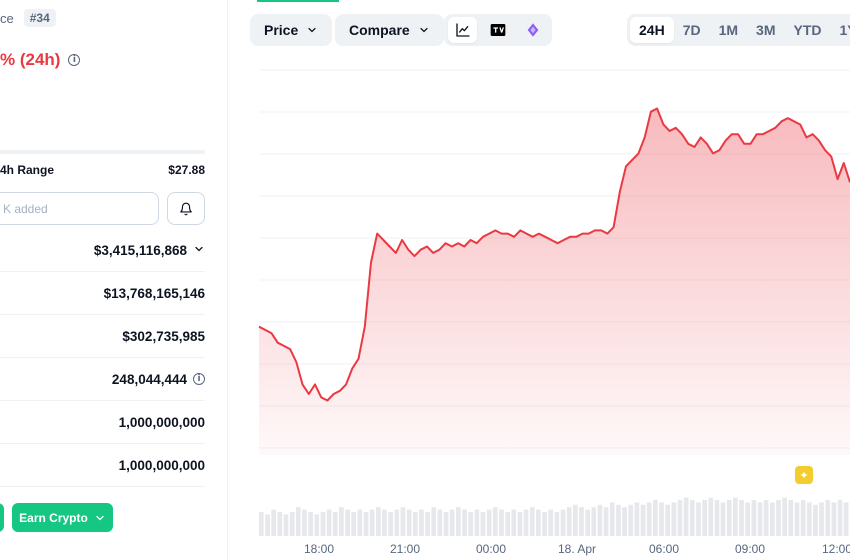 The image size is (850, 560). I want to click on ai-tab, so click(533, 30).